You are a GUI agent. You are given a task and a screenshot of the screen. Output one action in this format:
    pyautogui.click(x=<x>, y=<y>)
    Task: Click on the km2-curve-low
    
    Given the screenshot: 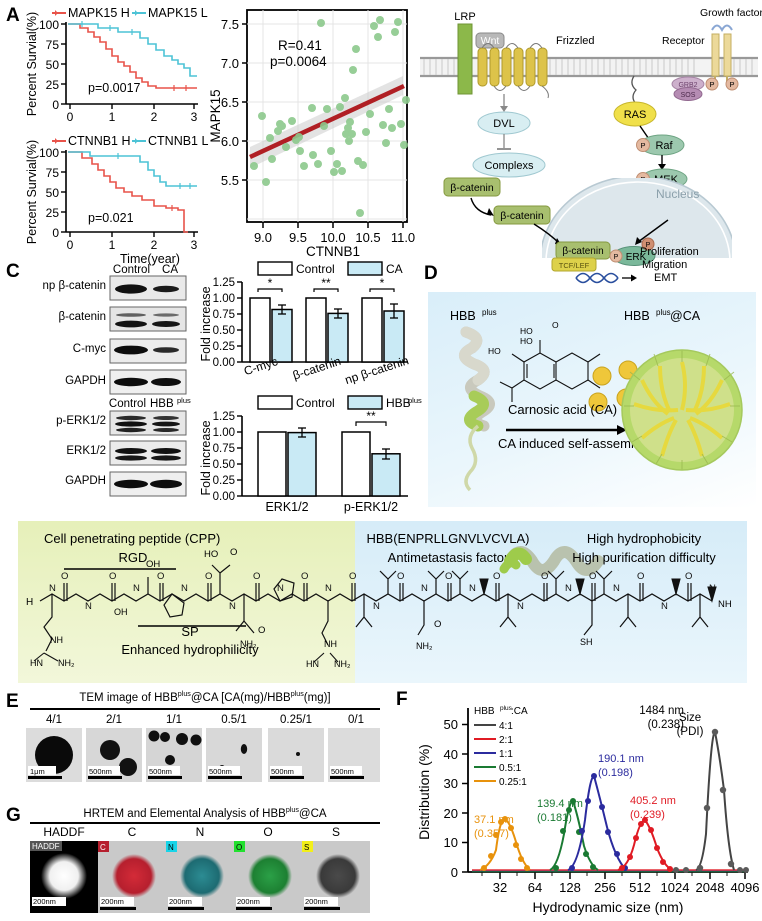 What is the action you would take?
    pyautogui.click(x=132, y=169)
    